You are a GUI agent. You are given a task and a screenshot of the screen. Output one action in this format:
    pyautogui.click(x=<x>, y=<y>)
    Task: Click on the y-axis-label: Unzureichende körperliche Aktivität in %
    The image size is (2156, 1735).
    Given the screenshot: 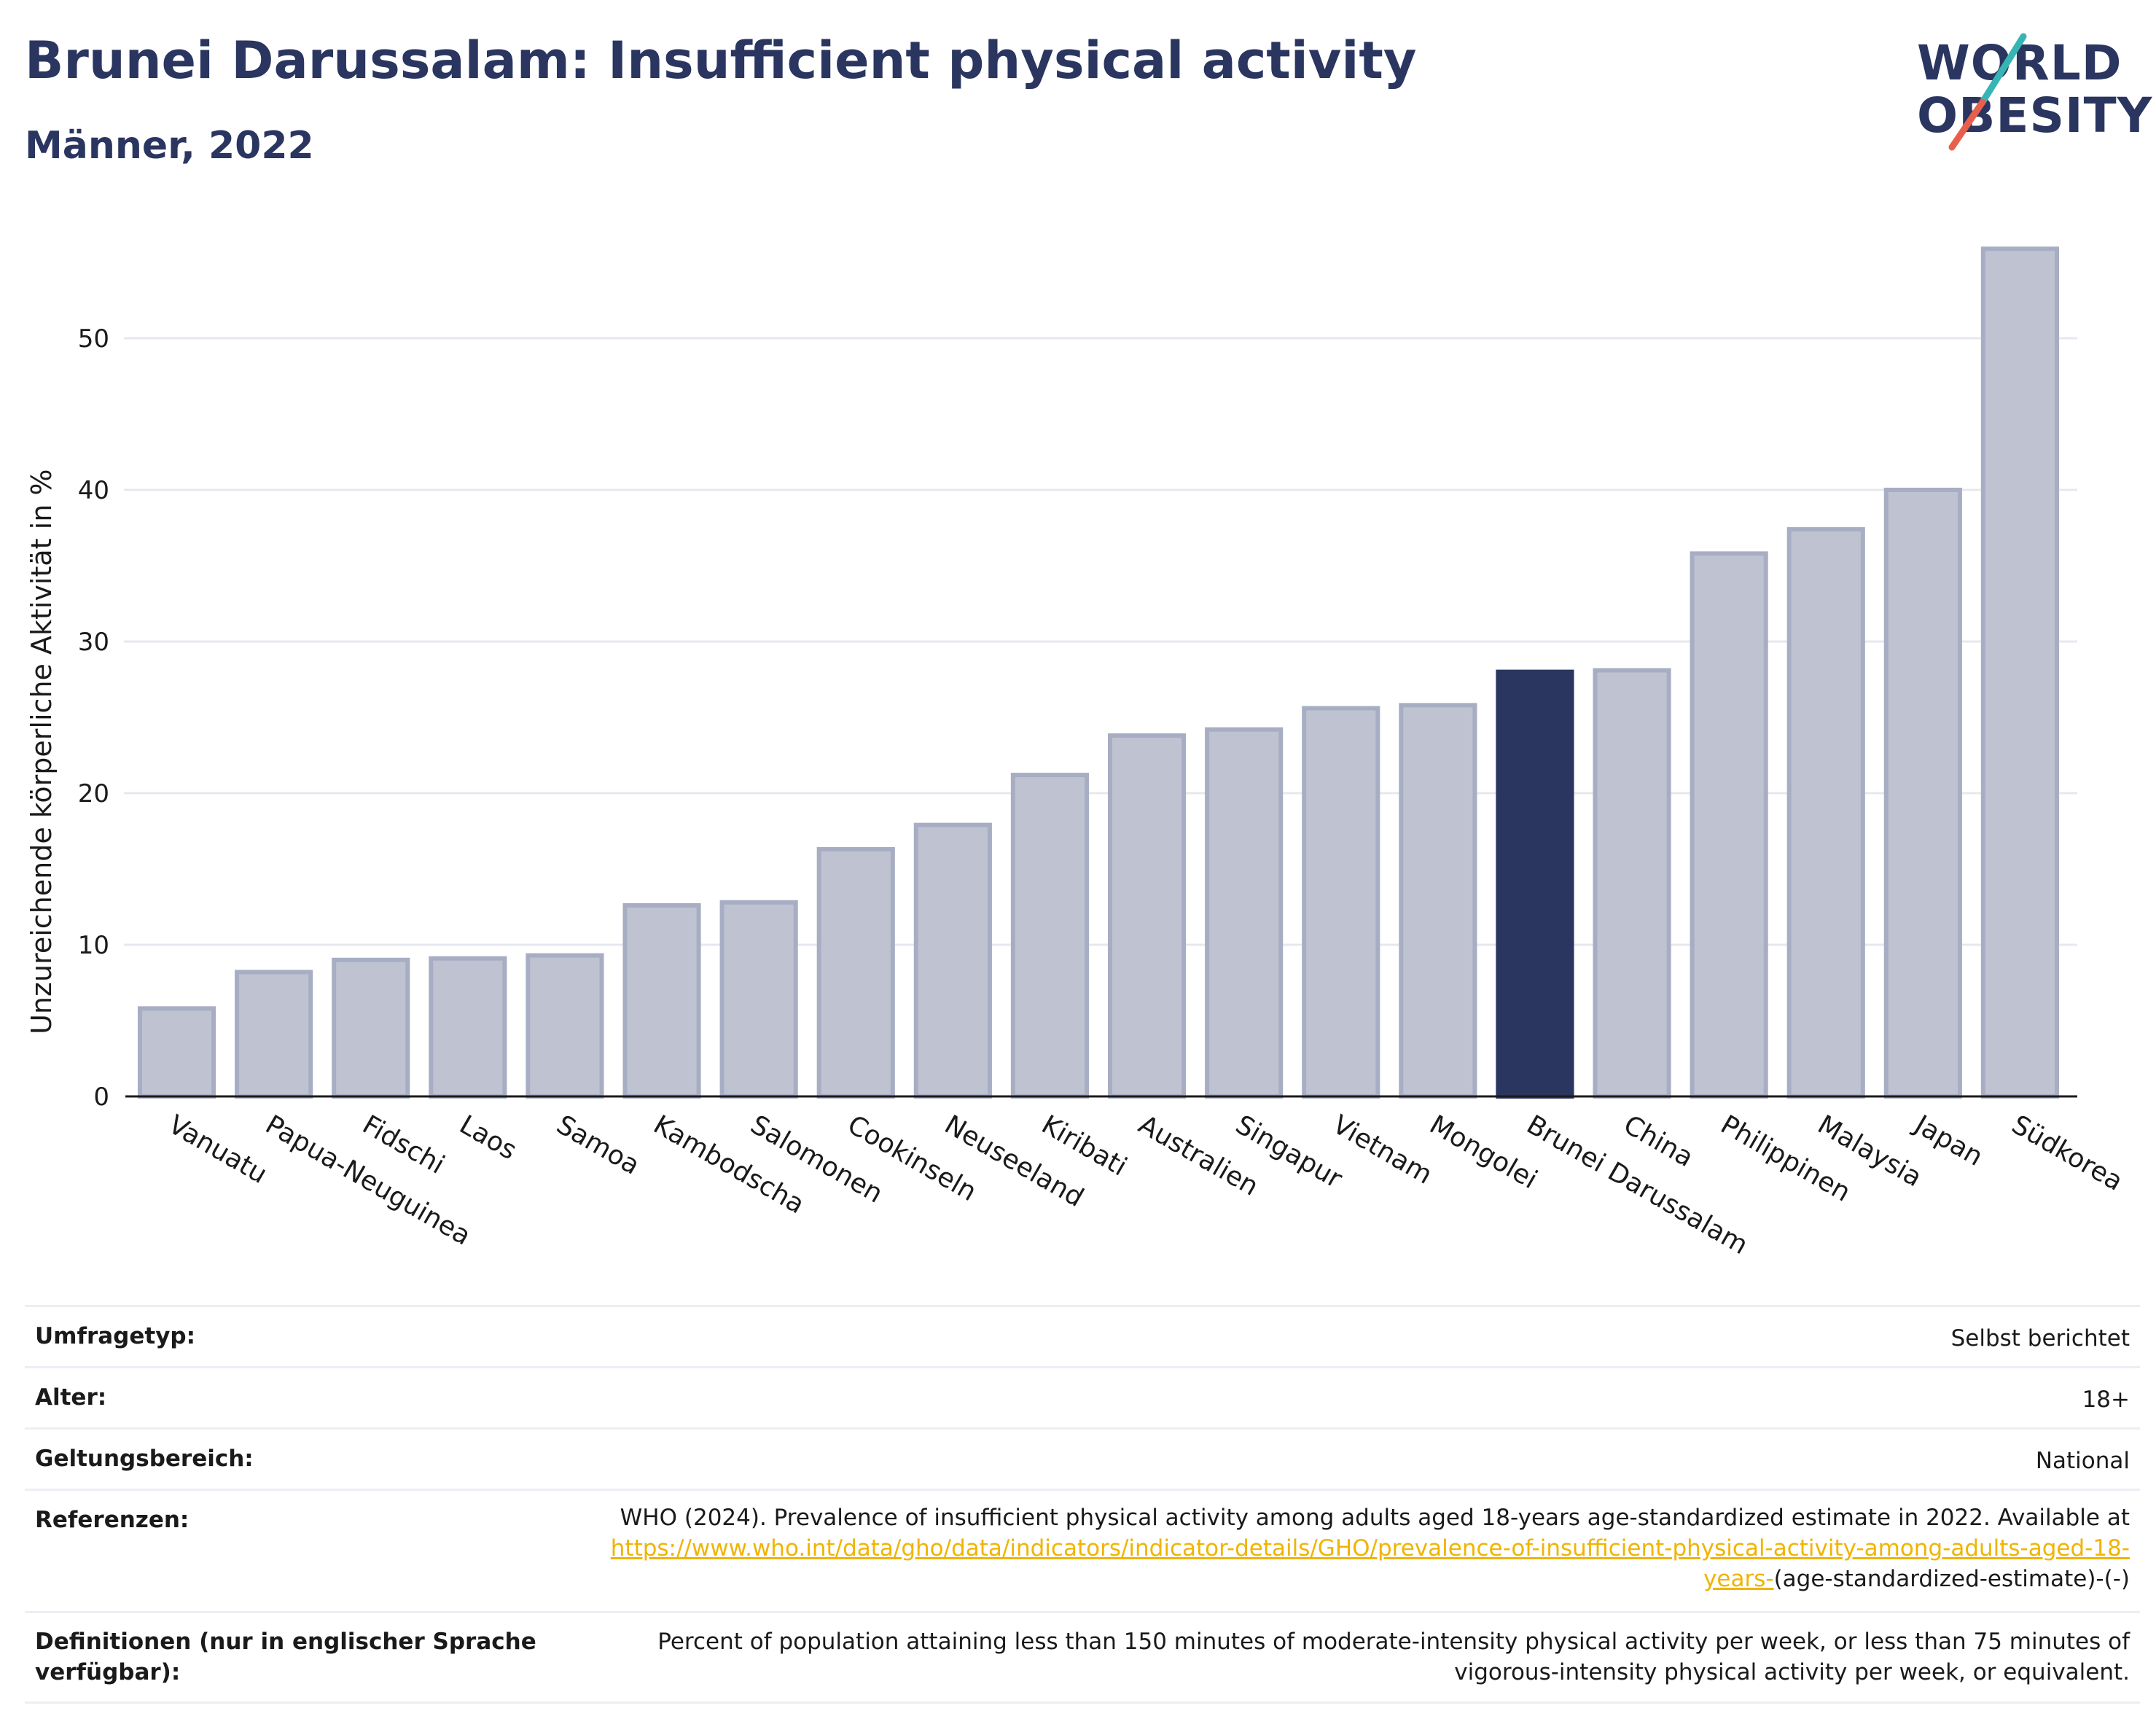 What is the action you would take?
    pyautogui.click(x=42, y=751)
    